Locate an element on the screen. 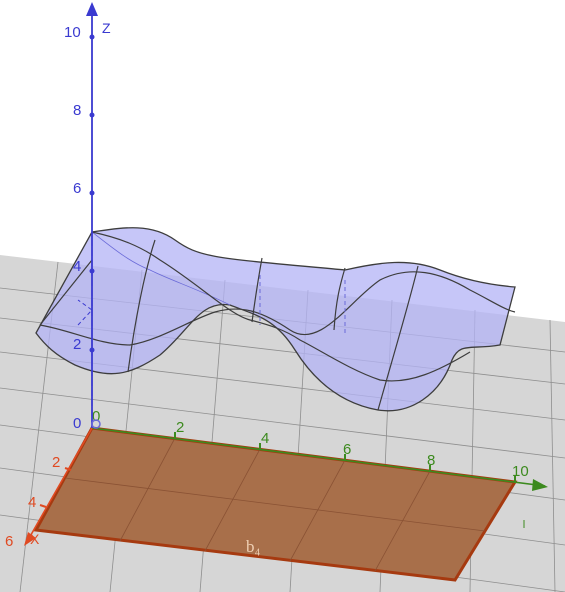  y-tick-4: 4 is located at coordinates (265, 438).